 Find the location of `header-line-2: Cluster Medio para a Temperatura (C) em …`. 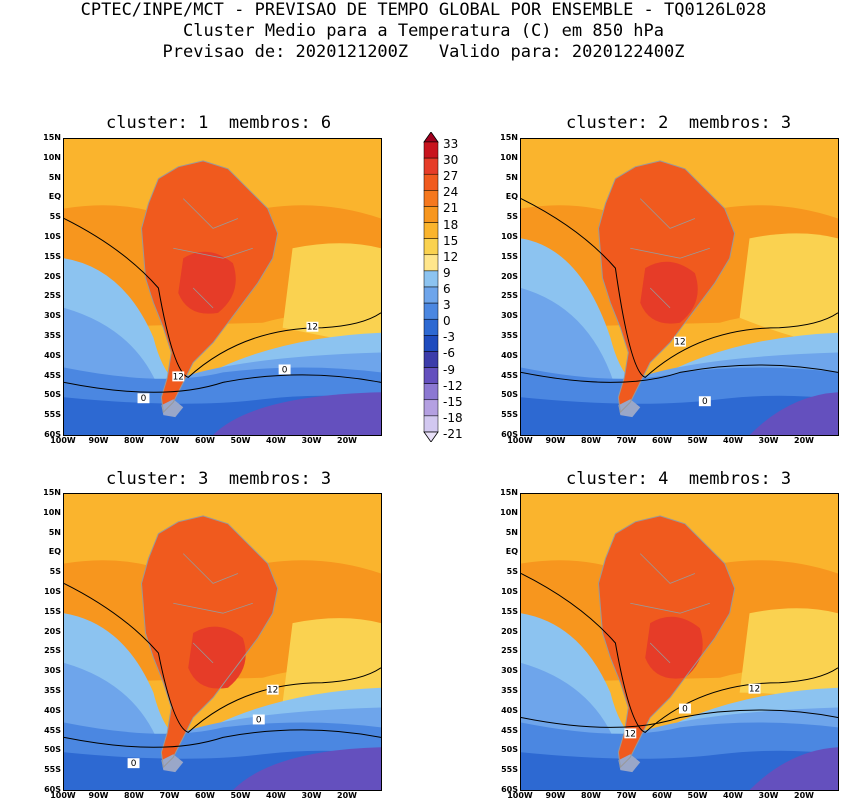

header-line-2: Cluster Medio para a Temperatura (C) em … is located at coordinates (423, 31).